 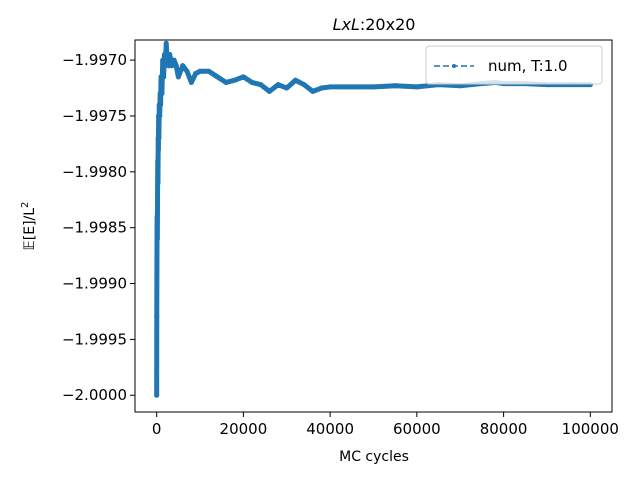 What do you see at coordinates (94, 116) in the screenshot?
I see `y-tick-label: −1.9975` at bounding box center [94, 116].